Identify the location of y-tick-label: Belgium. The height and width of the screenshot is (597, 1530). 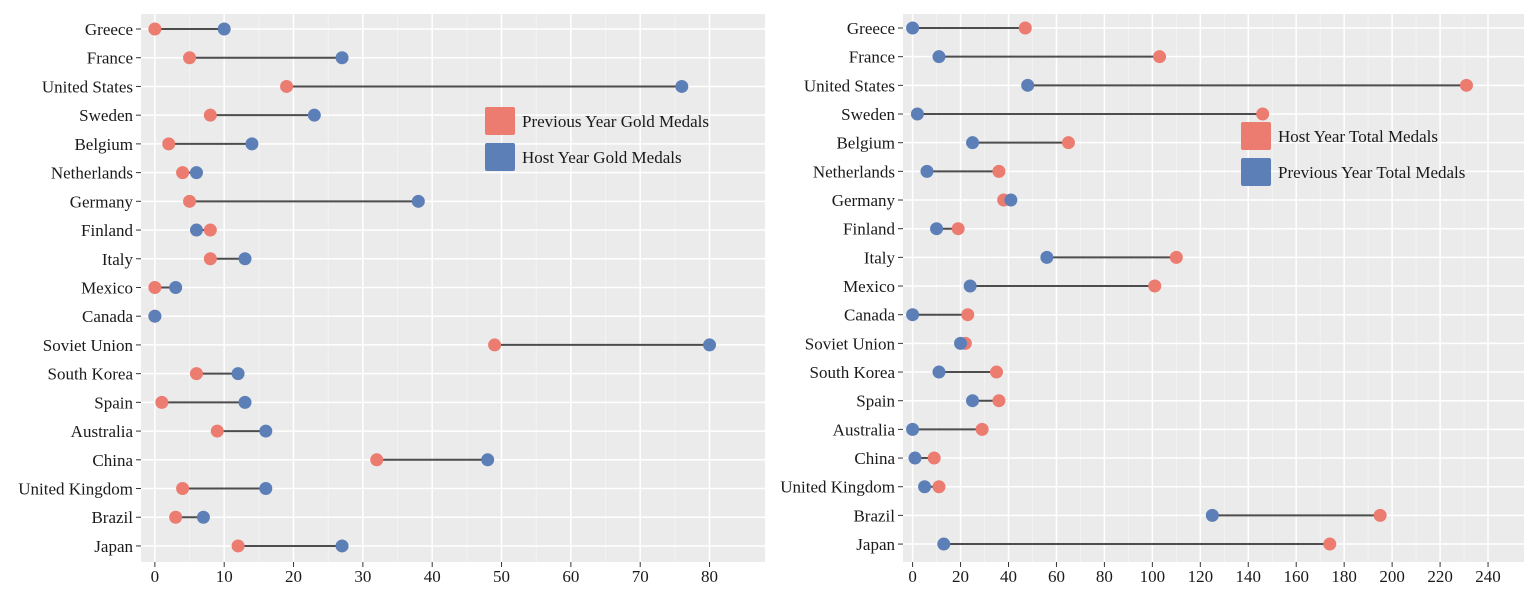
(865, 143).